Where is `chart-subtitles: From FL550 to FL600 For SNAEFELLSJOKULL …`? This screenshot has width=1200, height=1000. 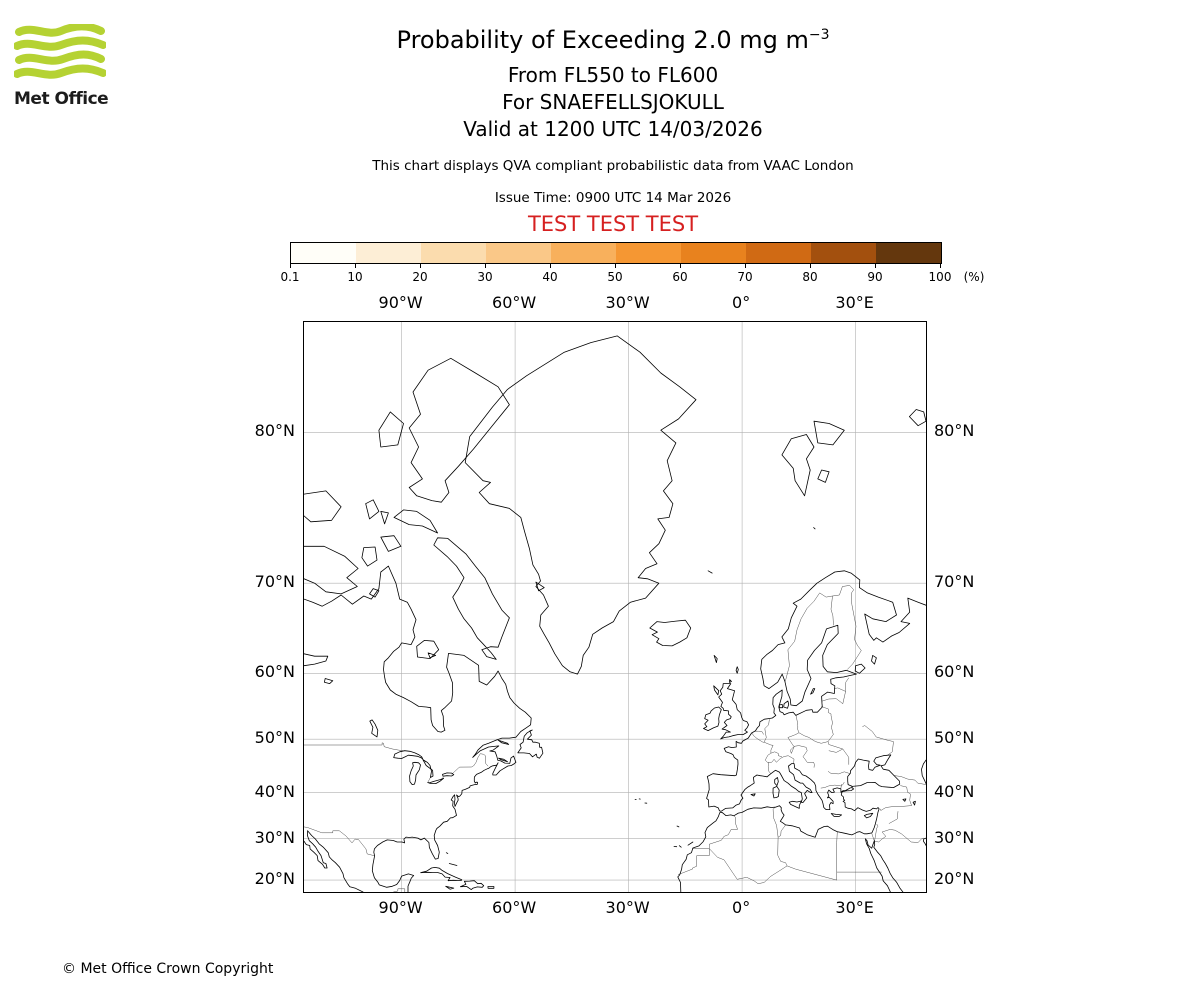
chart-subtitles: From FL550 to FL600 For SNAEFELLSJOKULL … is located at coordinates (606, 102).